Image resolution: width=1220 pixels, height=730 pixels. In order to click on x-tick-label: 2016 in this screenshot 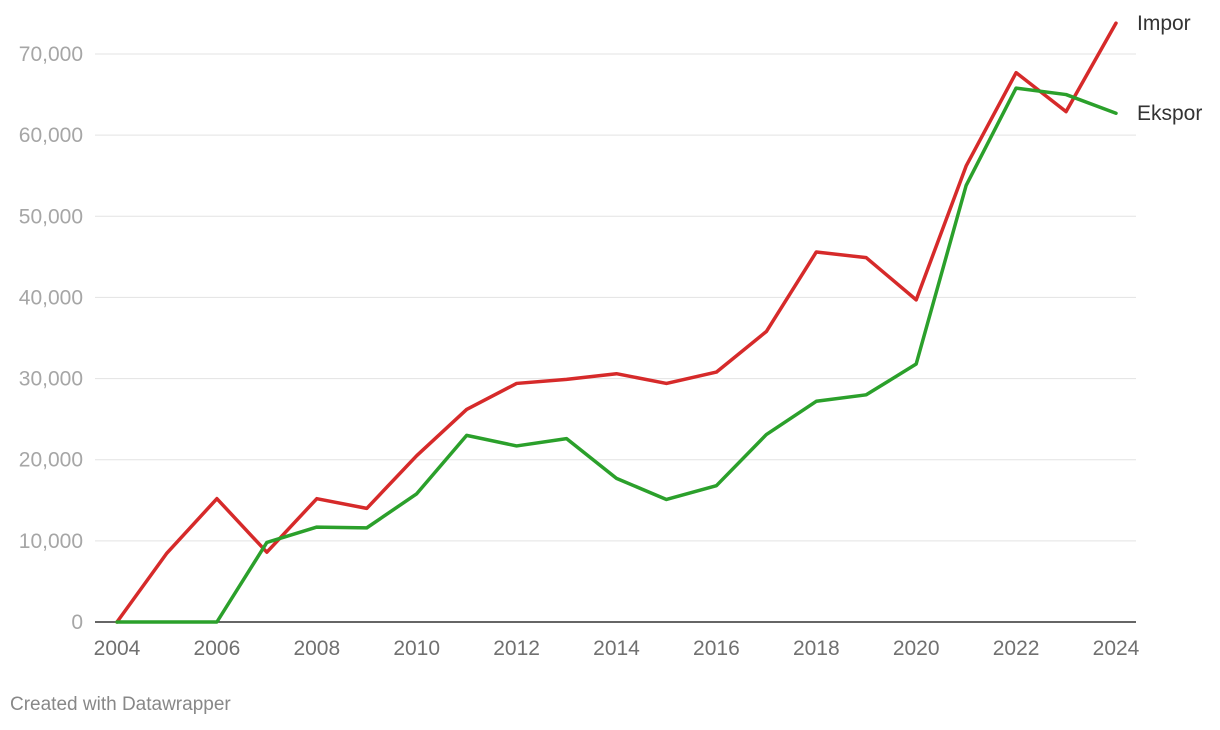, I will do `click(716, 648)`.